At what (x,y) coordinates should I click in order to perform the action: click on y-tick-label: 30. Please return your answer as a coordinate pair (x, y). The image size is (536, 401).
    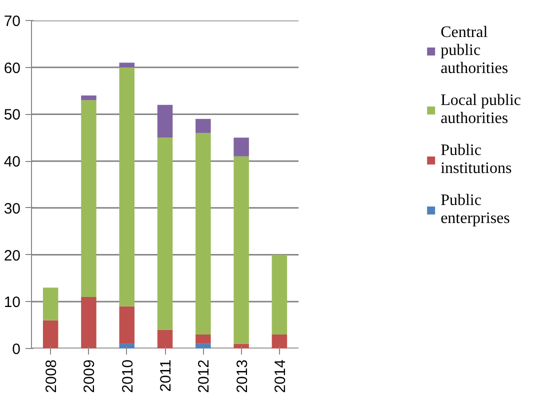
    Looking at the image, I should click on (12, 209).